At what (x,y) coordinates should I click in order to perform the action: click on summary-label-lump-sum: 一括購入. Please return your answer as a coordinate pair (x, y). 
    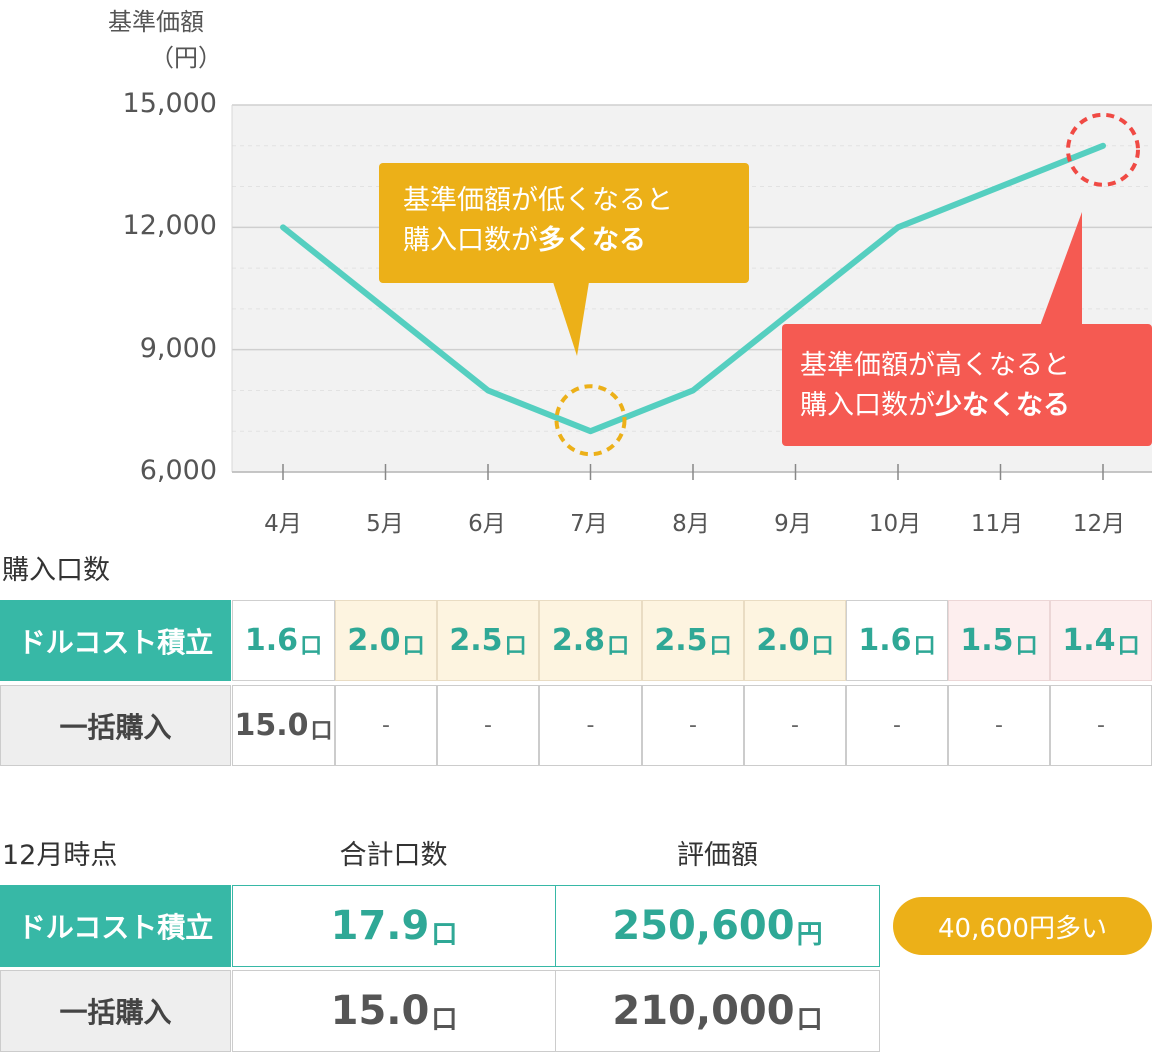
    Looking at the image, I should click on (115, 1011).